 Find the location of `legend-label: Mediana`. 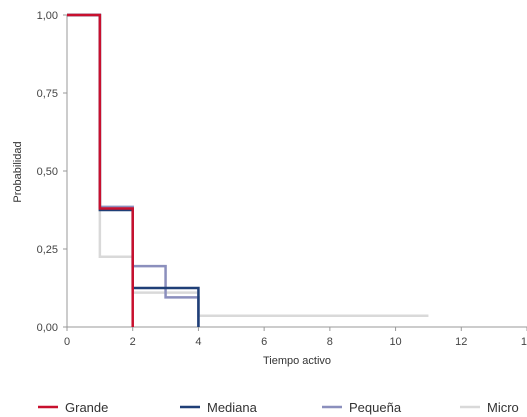

legend-label: Mediana is located at coordinates (232, 407).